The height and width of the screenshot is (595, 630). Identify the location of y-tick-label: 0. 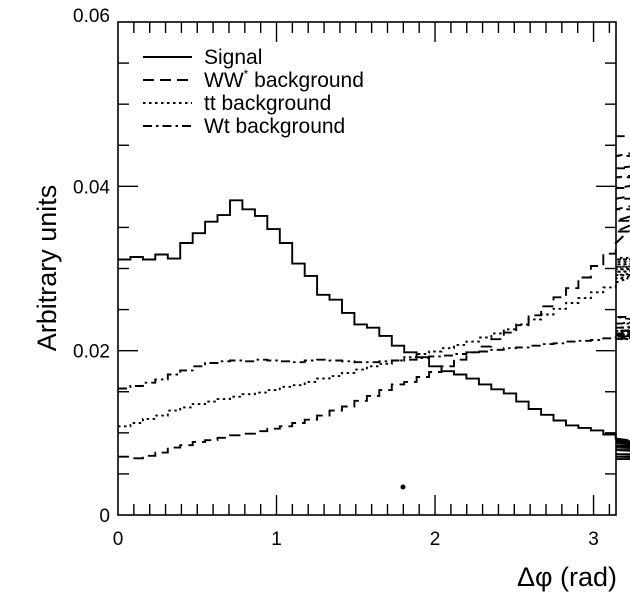
(104, 516).